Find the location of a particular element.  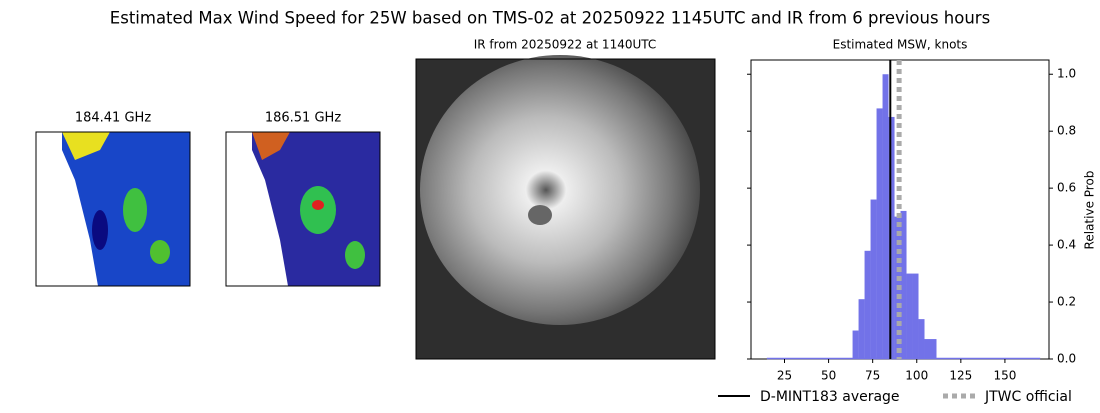

y-tick-label: 0.6 is located at coordinates (1066, 188).